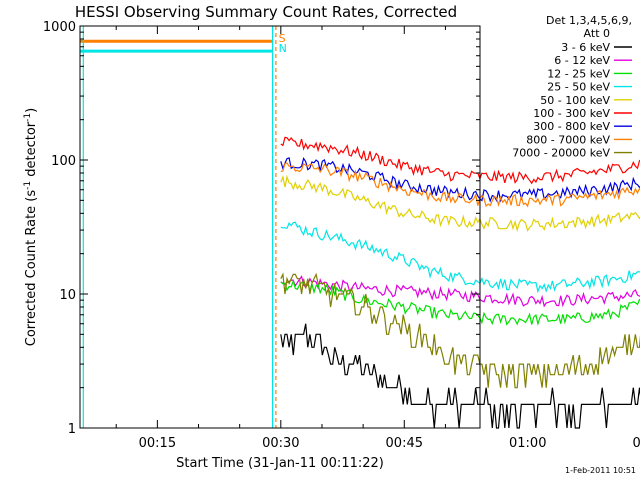  Describe the element at coordinates (282, 38) in the screenshot. I see `flag-label-s: S` at that location.